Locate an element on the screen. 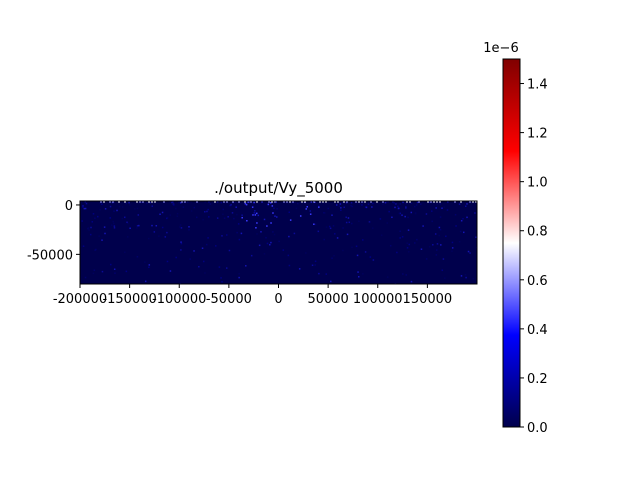  x-tick-label: 150000 is located at coordinates (428, 299).